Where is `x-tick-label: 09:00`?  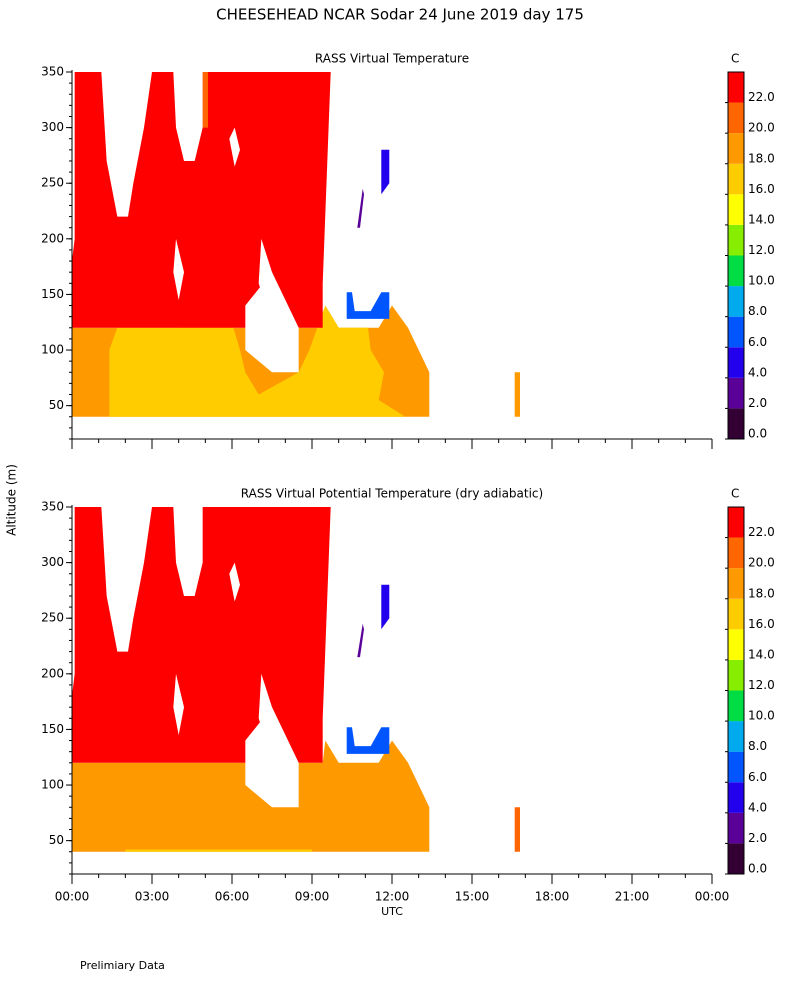 x-tick-label: 09:00 is located at coordinates (312, 897).